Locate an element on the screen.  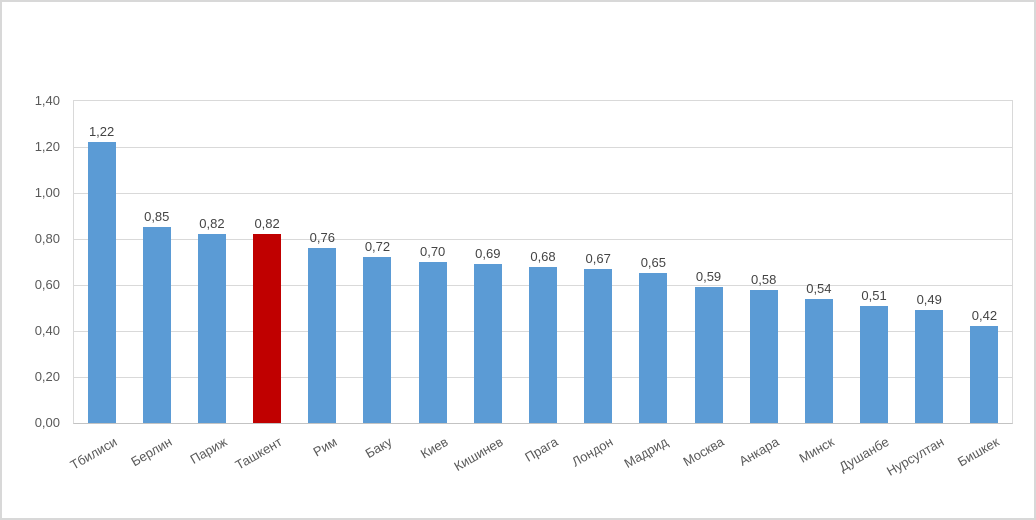
bar-value-label: 0,59 is located at coordinates (708, 276).